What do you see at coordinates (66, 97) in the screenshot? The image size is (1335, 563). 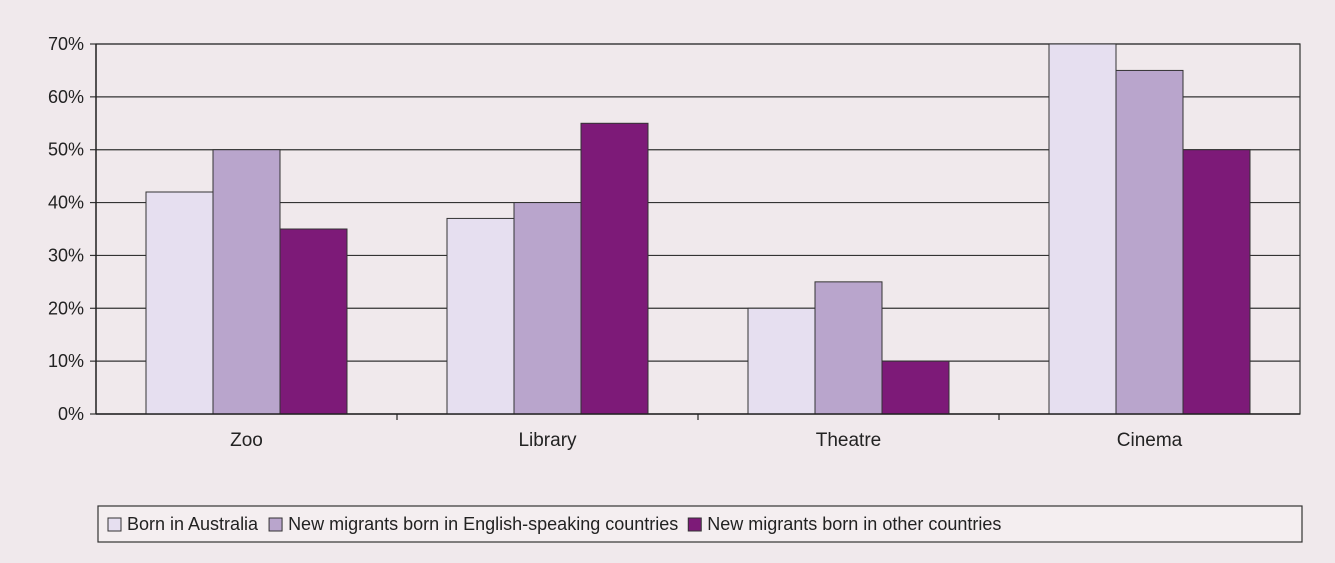 I see `y-tick-label: 60%` at bounding box center [66, 97].